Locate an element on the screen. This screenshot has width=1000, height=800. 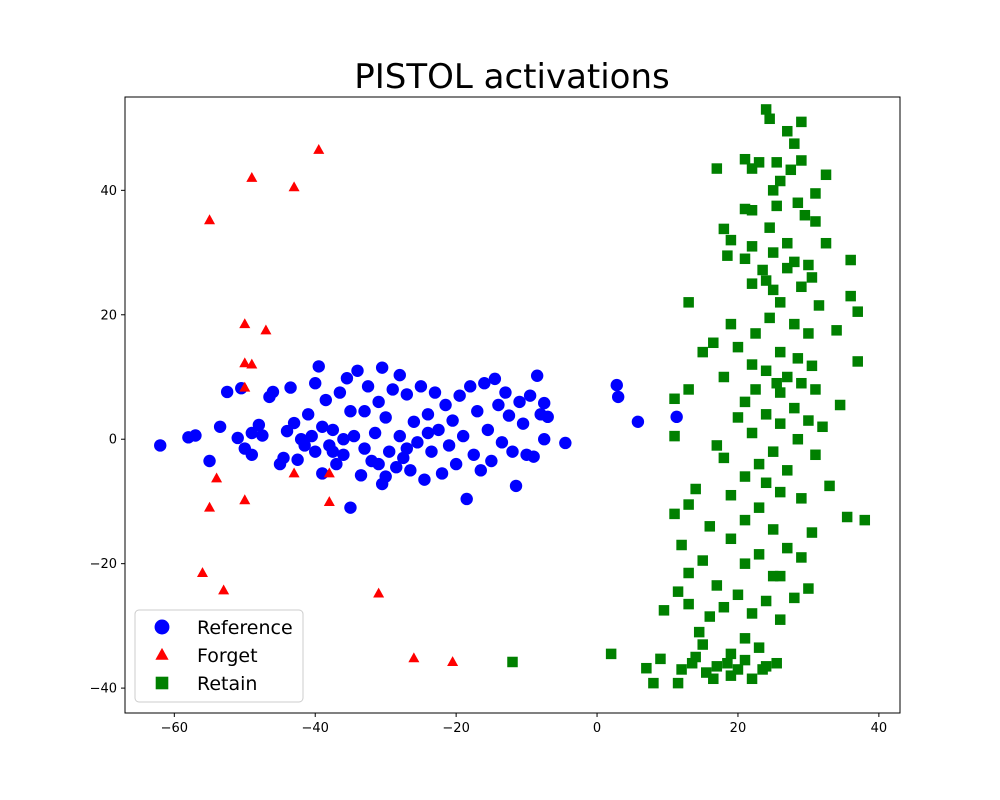
legend-label-reference: Reference is located at coordinates (245, 628).